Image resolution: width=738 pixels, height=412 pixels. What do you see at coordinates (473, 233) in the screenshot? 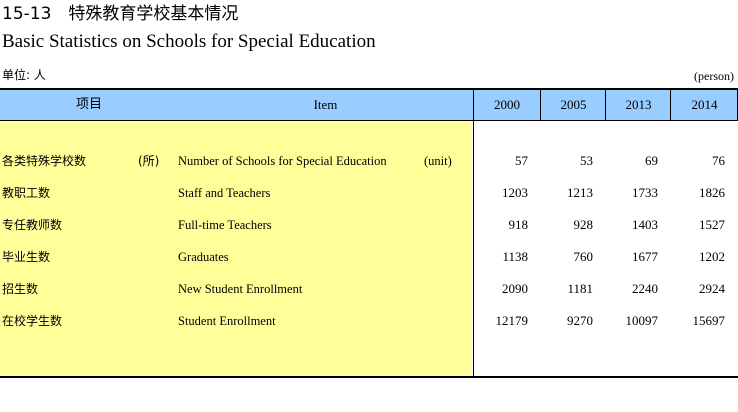
I see `column-divider-item` at bounding box center [473, 233].